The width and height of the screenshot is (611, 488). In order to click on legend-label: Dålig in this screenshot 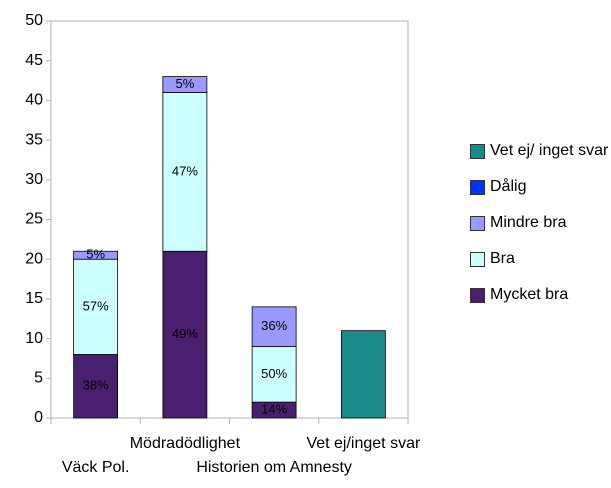, I will do `click(508, 186)`.